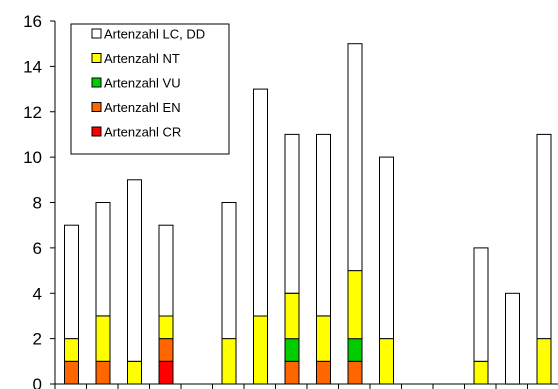 The width and height of the screenshot is (558, 389). Describe the element at coordinates (154, 34) in the screenshot. I see `legend-label: Artenzahl LC, DD` at that location.